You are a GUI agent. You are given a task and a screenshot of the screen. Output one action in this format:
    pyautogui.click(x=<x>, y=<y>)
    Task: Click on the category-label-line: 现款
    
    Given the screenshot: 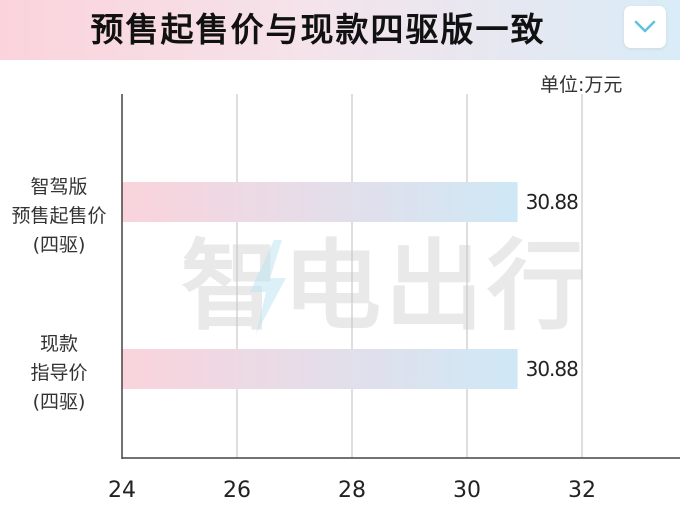 What is the action you would take?
    pyautogui.click(x=58, y=344)
    